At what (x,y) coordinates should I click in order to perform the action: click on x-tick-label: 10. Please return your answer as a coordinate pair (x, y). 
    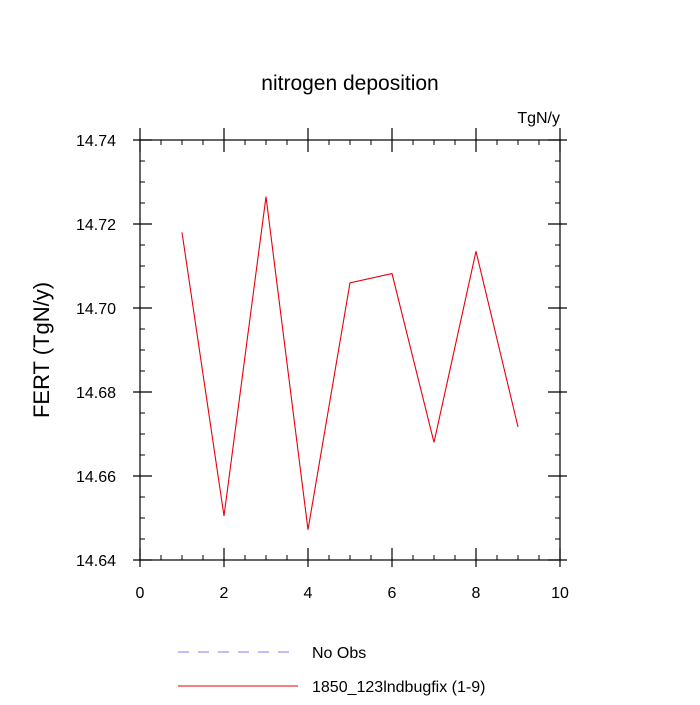
    Looking at the image, I should click on (560, 593).